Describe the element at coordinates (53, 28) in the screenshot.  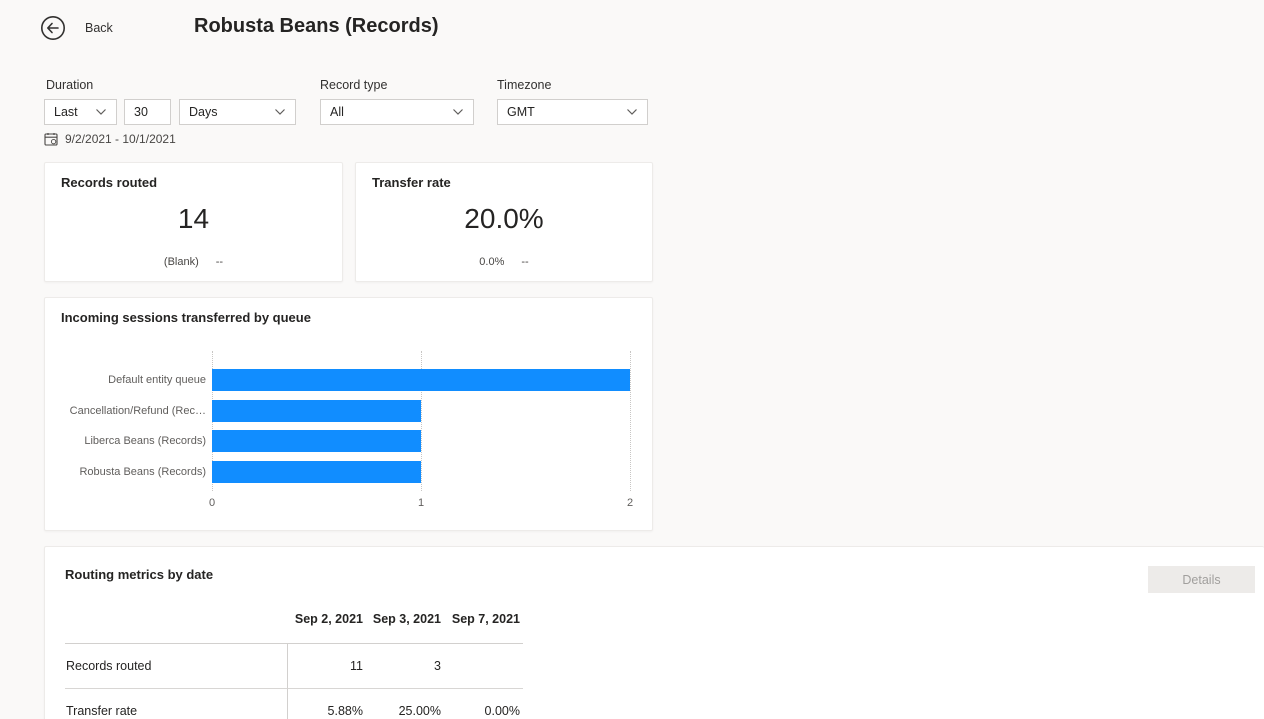
I see `back-arrow-icon` at that location.